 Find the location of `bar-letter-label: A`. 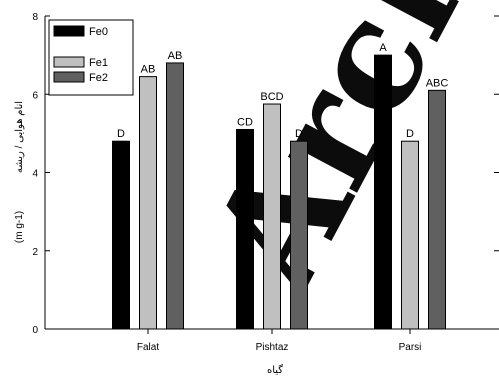

bar-letter-label: A is located at coordinates (383, 48).